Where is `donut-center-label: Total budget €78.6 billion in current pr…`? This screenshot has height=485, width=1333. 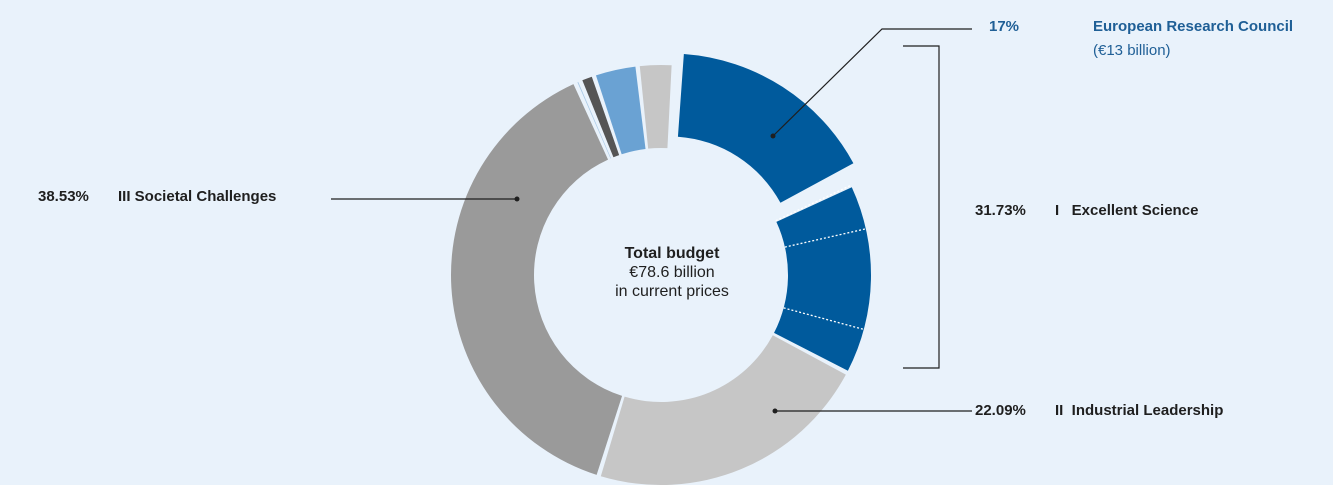
donut-center-label: Total budget €78.6 billion in current pr… is located at coordinates (672, 272).